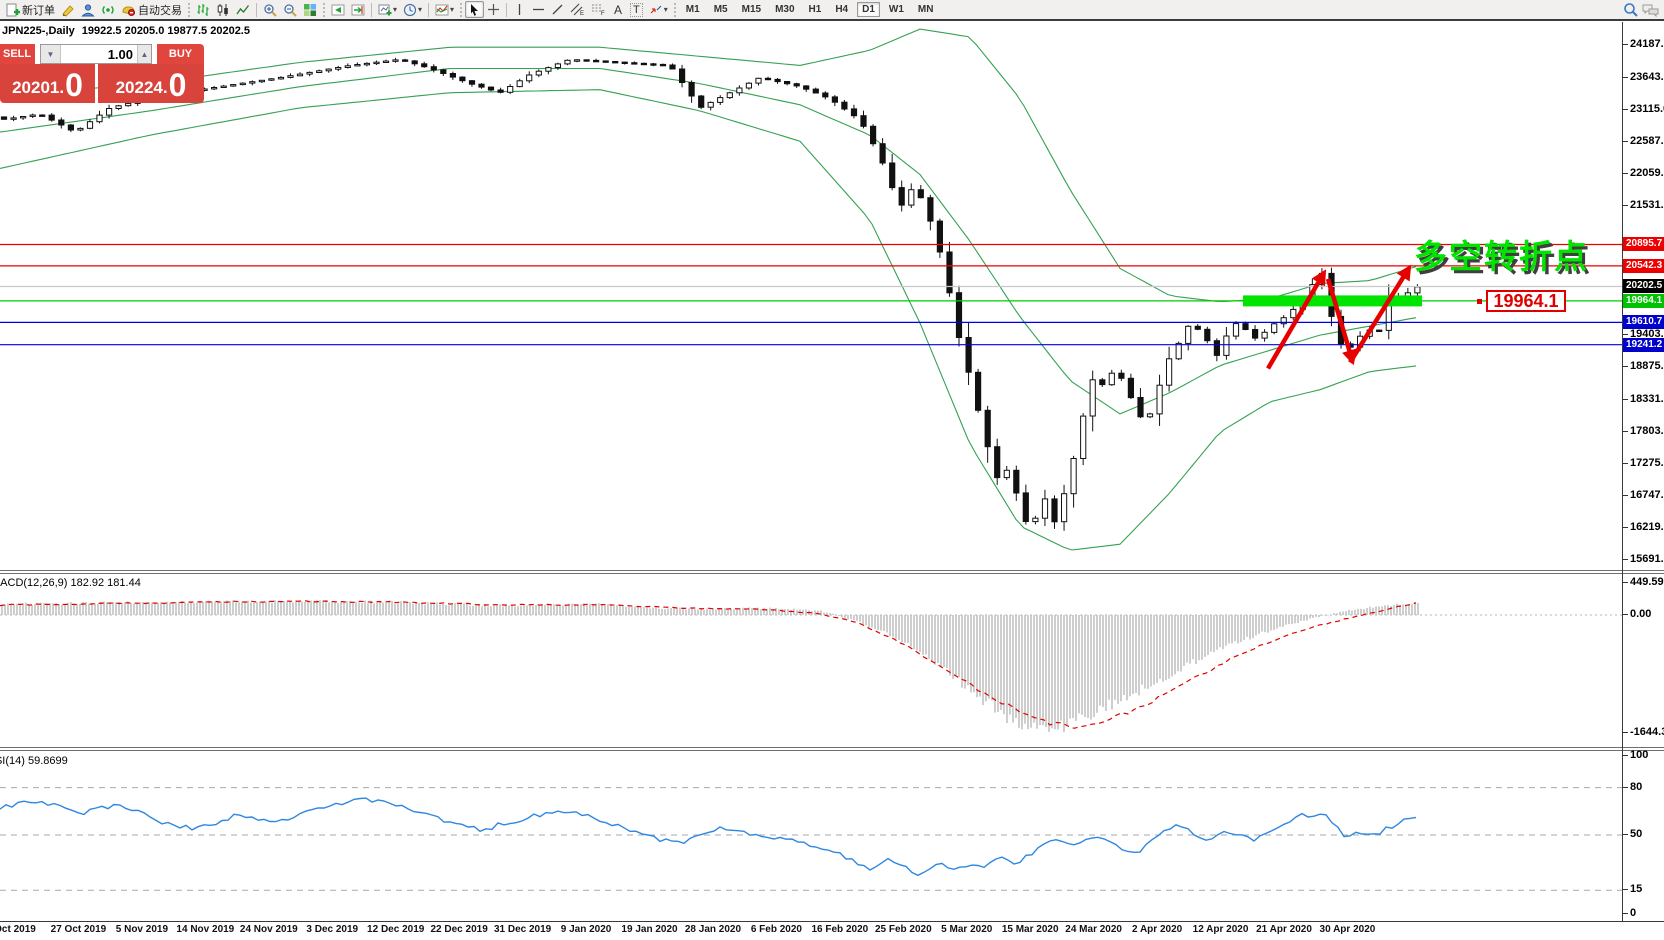 The height and width of the screenshot is (940, 1664). I want to click on hline-tool-button, so click(538, 9).